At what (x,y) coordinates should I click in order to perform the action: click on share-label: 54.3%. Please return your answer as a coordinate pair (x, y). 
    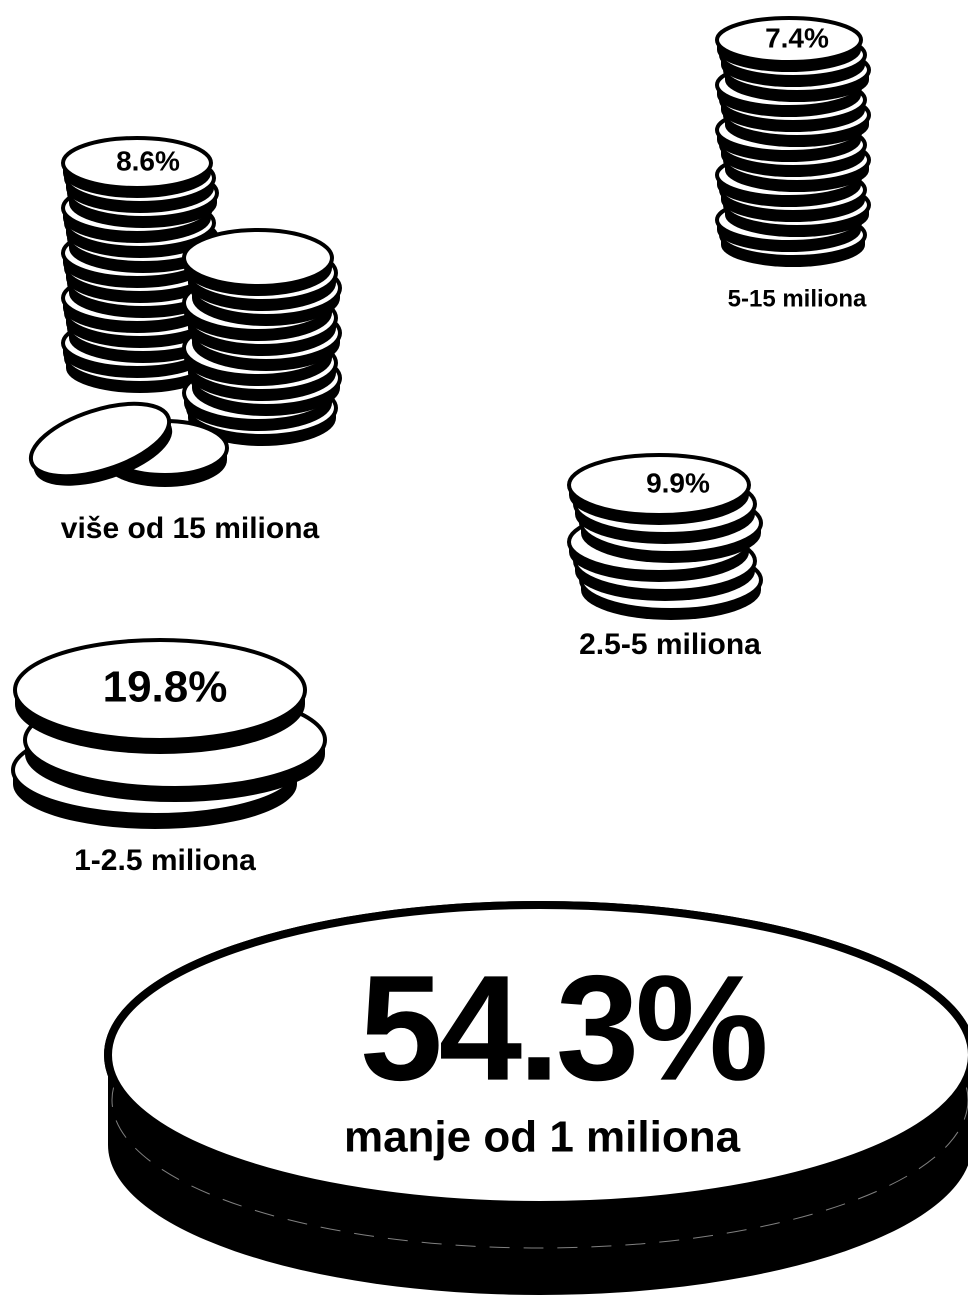
    Looking at the image, I should click on (562, 1028).